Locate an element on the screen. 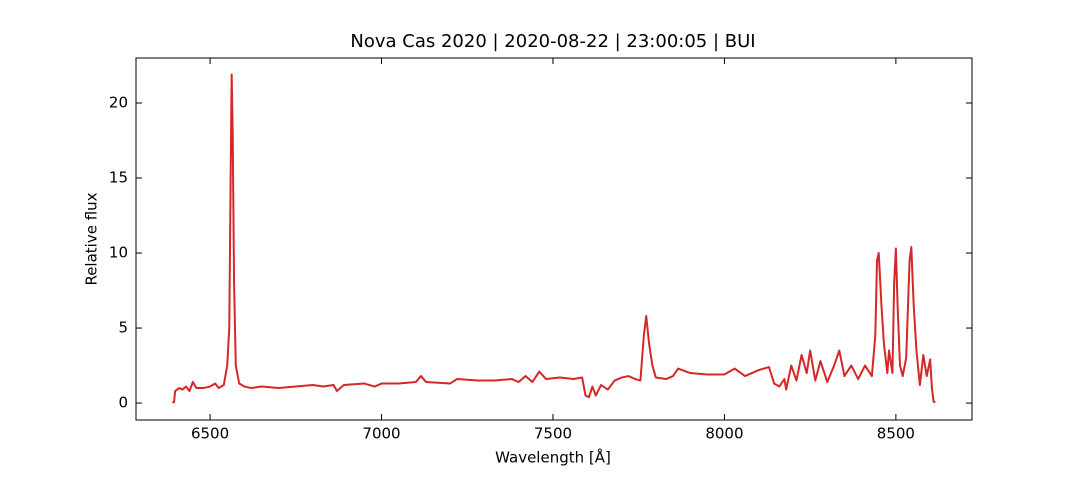  y-tick-label: 10 is located at coordinates (118, 253).